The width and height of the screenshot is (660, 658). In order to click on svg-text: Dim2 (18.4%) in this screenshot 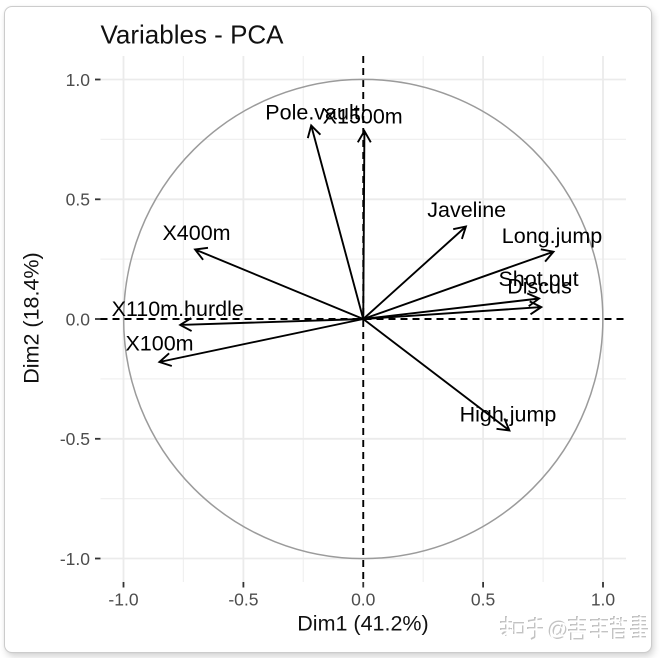, I will do `click(32, 317)`.